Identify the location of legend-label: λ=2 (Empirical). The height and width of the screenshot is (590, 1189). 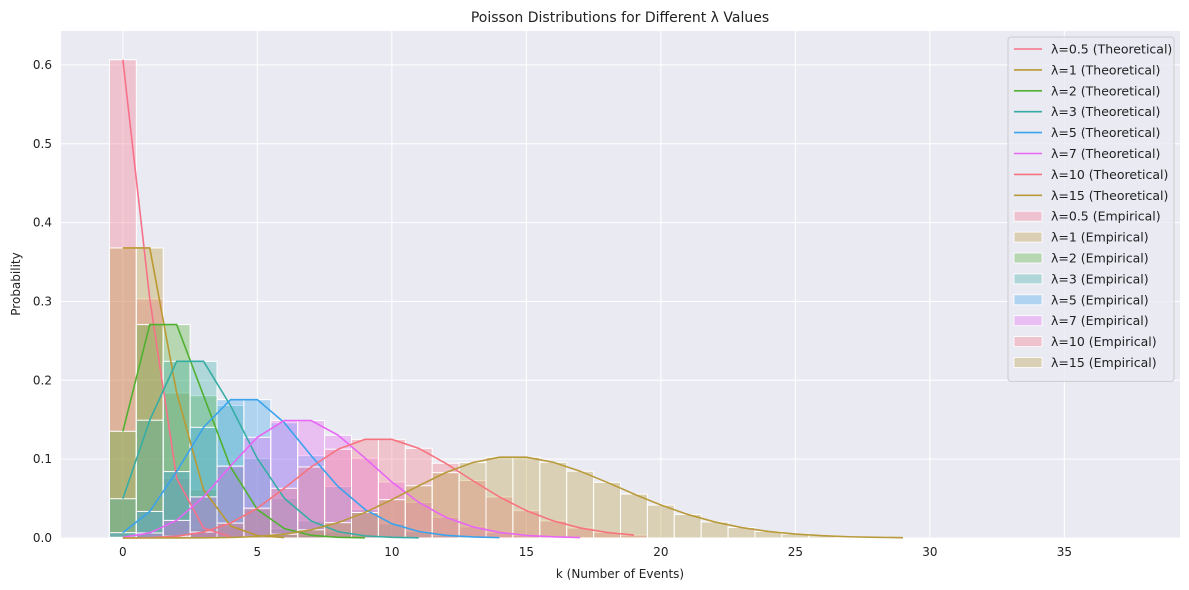
(1100, 258).